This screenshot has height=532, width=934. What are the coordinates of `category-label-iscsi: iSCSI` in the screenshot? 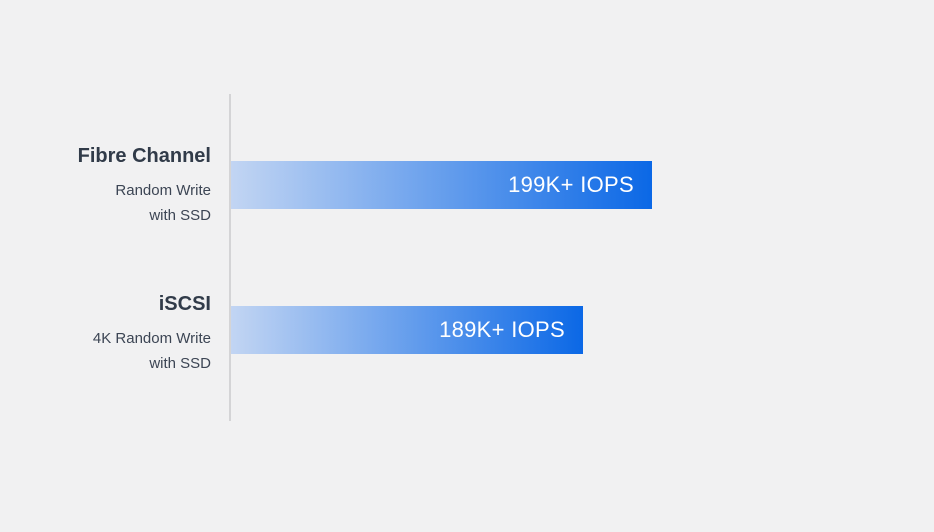 It's located at (184, 304).